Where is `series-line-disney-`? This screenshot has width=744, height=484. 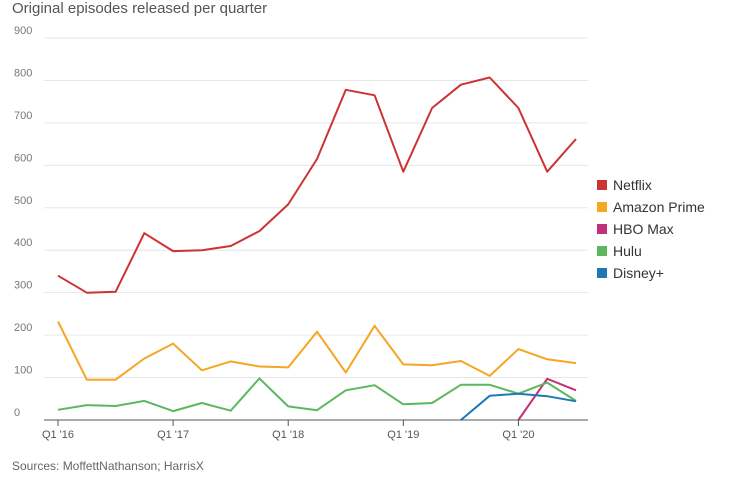 series-line-disney- is located at coordinates (518, 406).